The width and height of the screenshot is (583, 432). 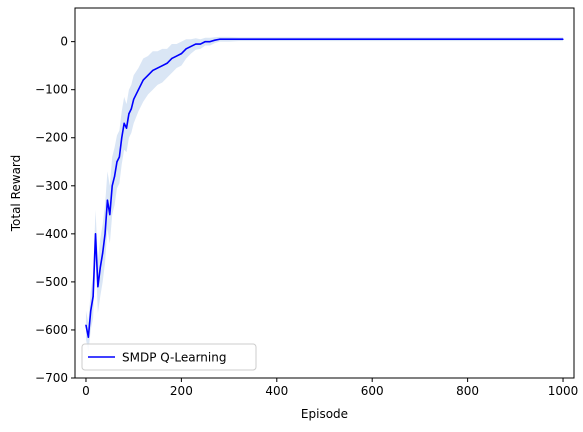 I want to click on x-tick-label: 800, so click(x=467, y=391).